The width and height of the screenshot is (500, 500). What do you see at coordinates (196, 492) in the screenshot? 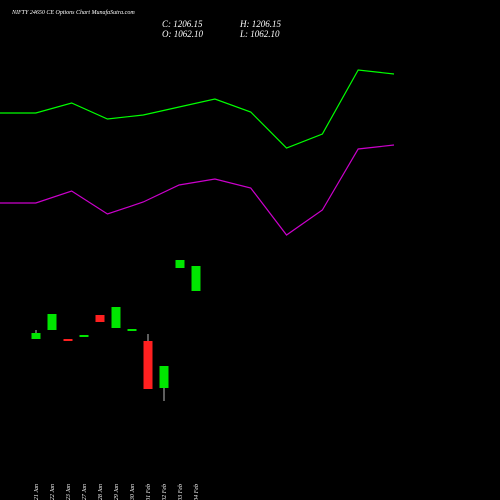
I see `x-tick-label: 04 Feb` at bounding box center [196, 492].